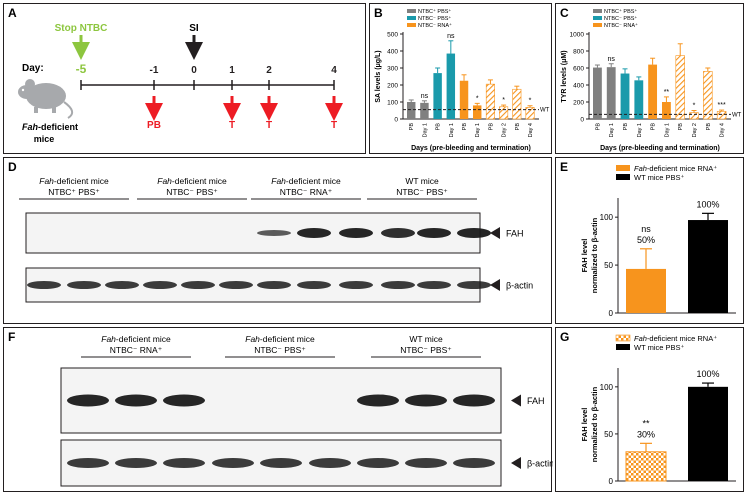 The image size is (747, 498). Describe the element at coordinates (435, 25) in the screenshot. I see `legend-label: NTBC⁻ RNA⁺` at that location.